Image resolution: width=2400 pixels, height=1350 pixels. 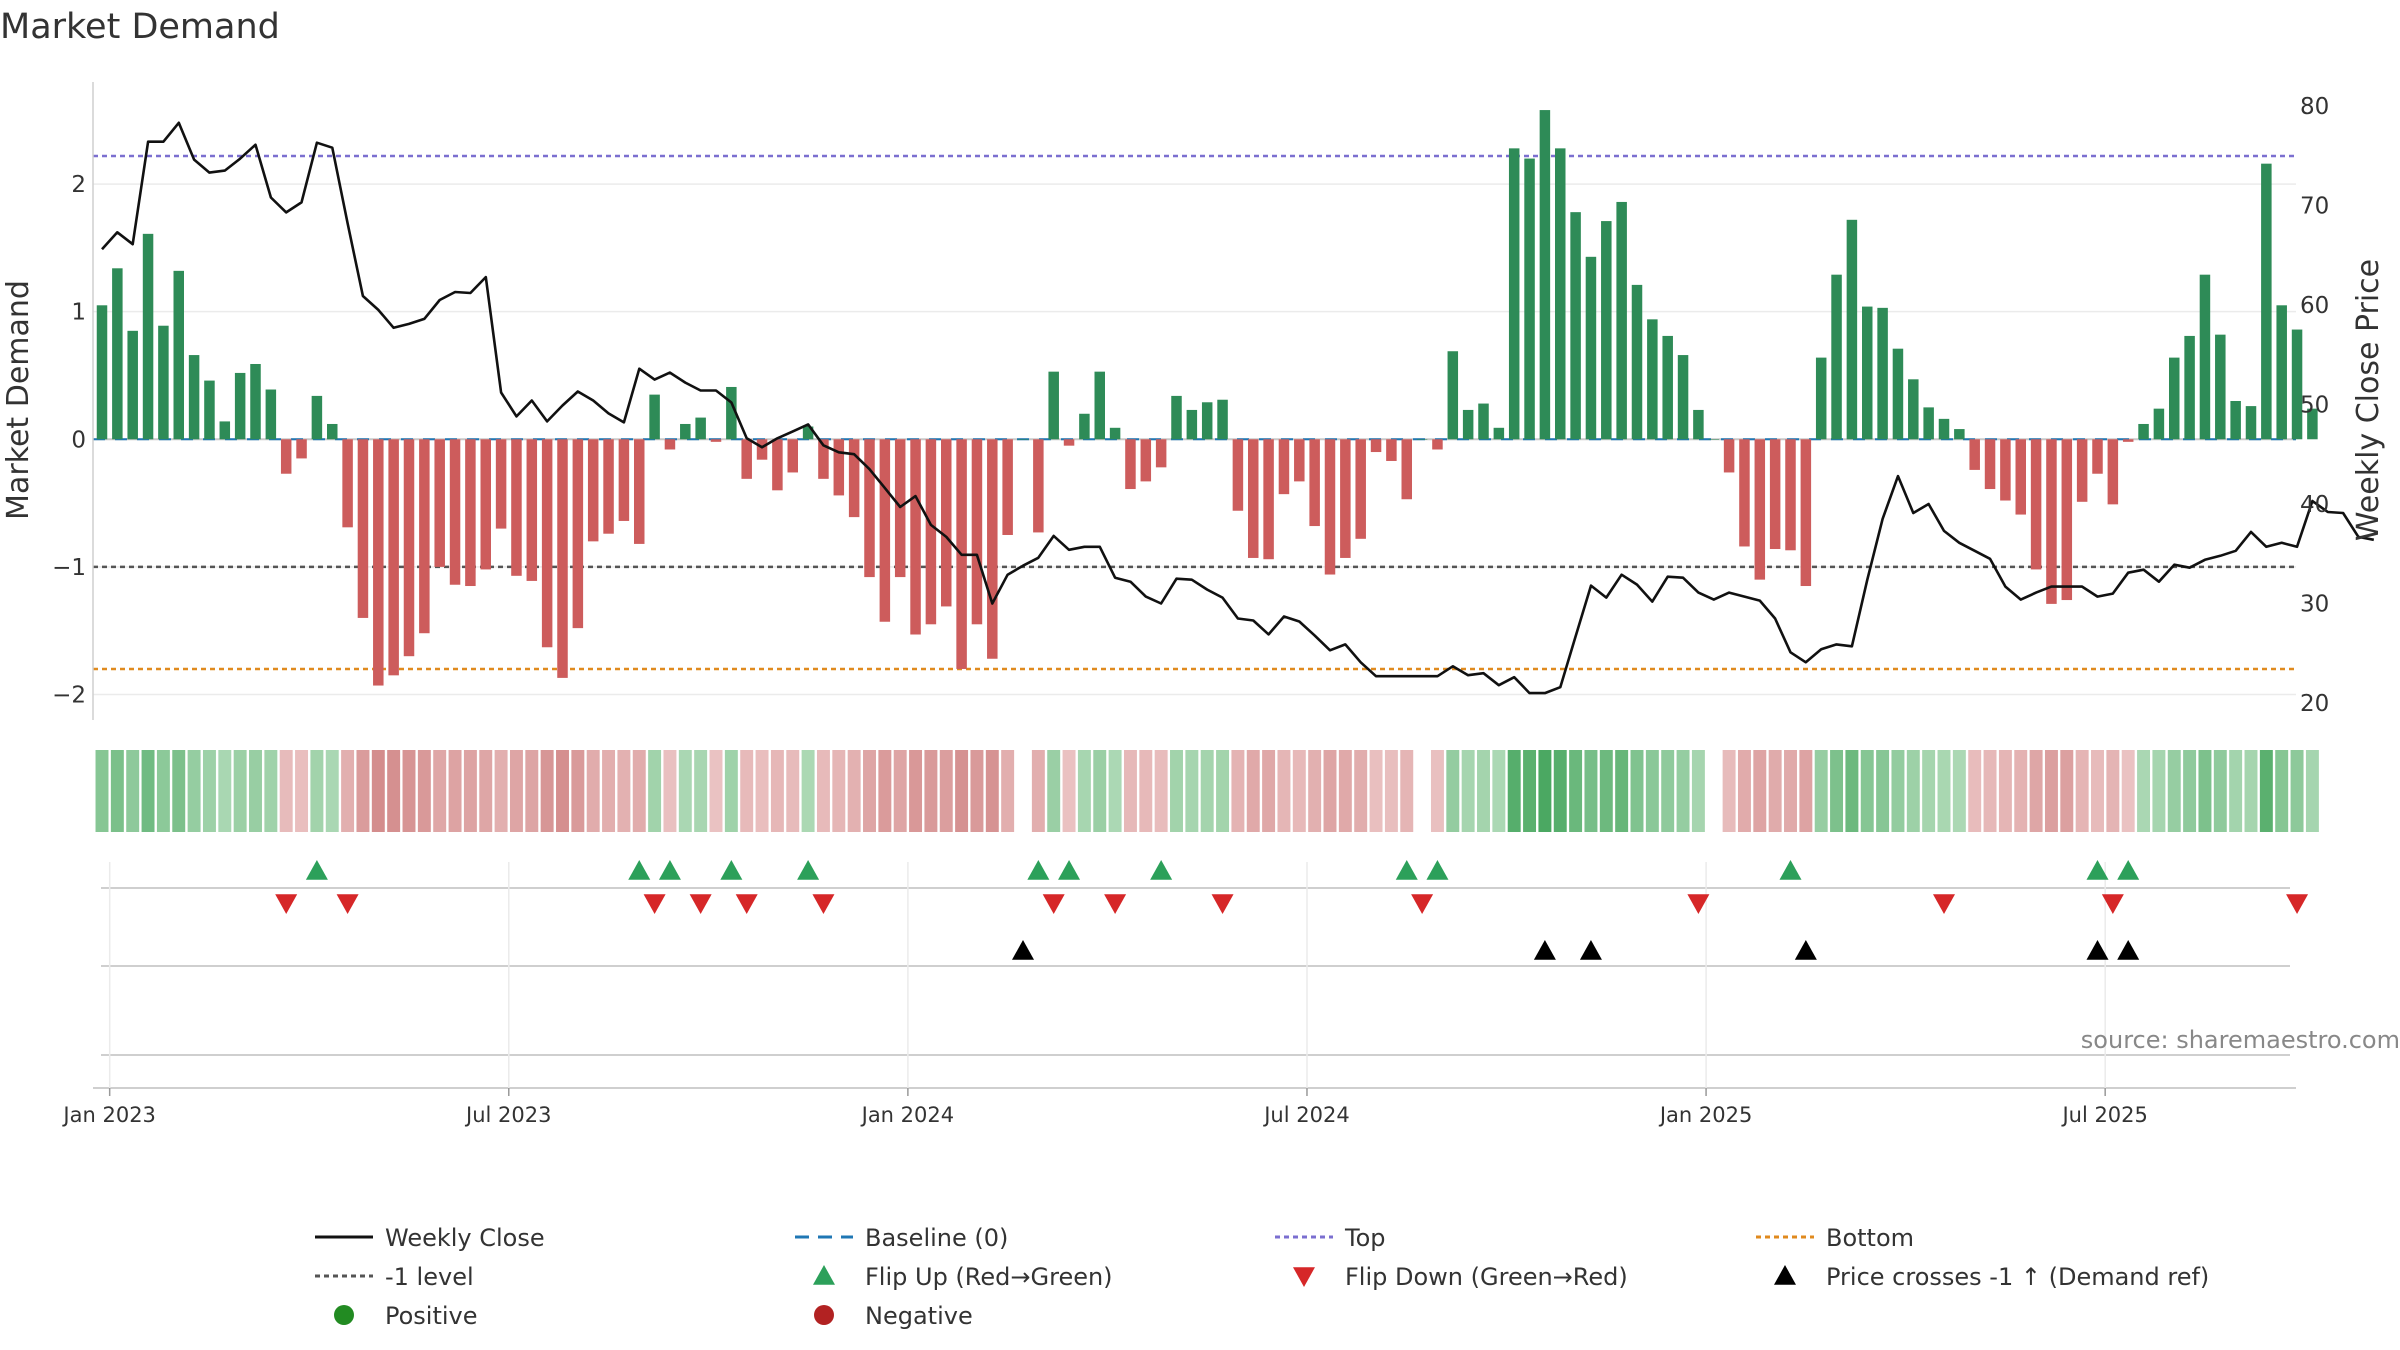 I want to click on legend-label-7: Price crosses -1 ↑ (Demand ref), so click(x=2017, y=1277).